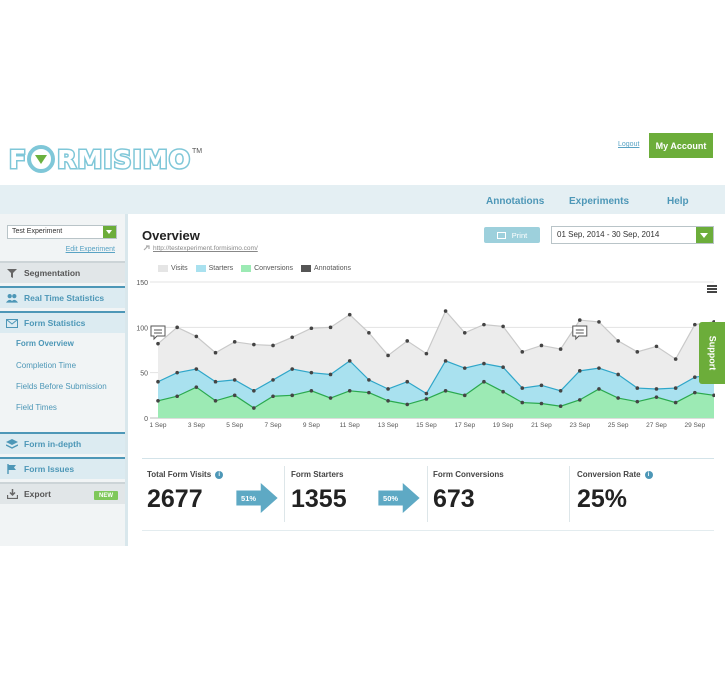 The height and width of the screenshot is (680, 725). What do you see at coordinates (678, 201) in the screenshot?
I see `nav-help: Help` at bounding box center [678, 201].